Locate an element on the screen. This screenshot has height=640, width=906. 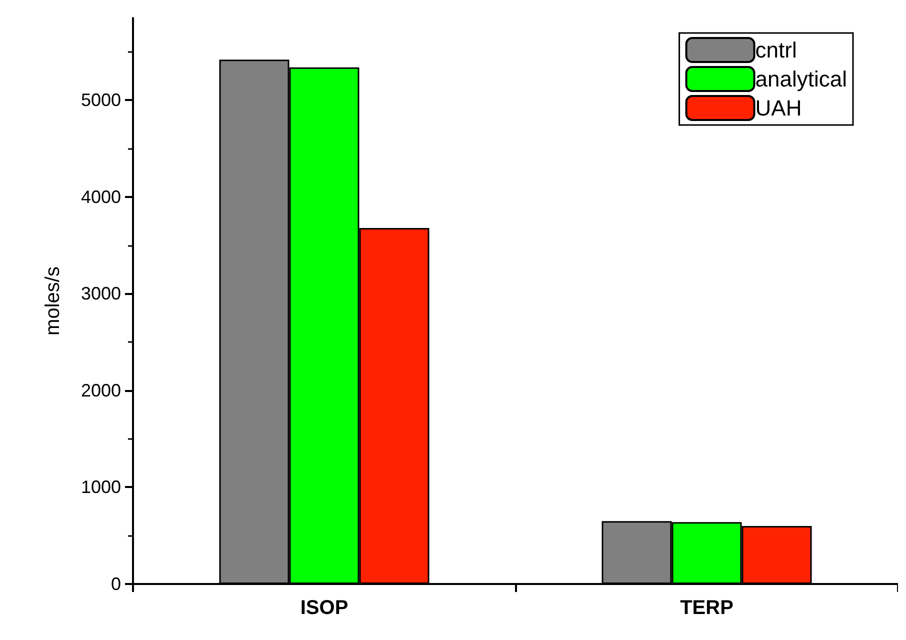
legend-label: cntrl is located at coordinates (776, 50).